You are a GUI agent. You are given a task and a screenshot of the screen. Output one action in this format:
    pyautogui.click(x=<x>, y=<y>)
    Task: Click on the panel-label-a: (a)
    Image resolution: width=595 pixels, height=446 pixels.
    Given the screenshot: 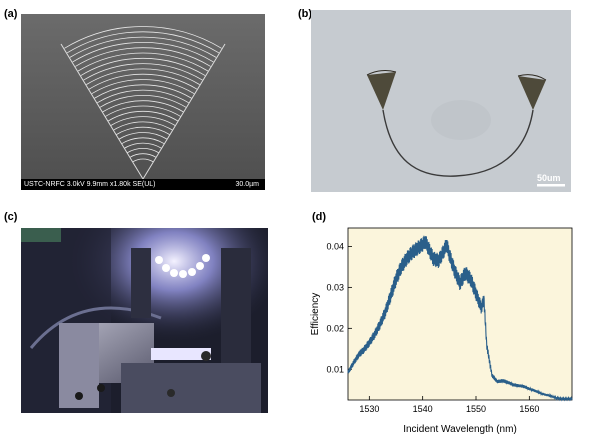 What is the action you would take?
    pyautogui.click(x=11, y=14)
    